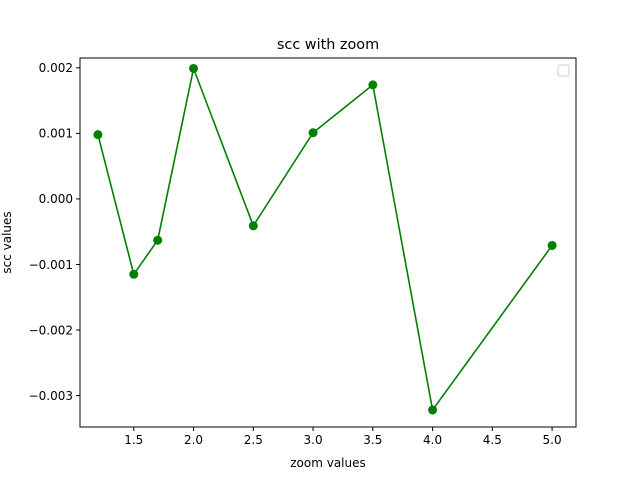 The width and height of the screenshot is (640, 484). What do you see at coordinates (492, 440) in the screenshot?
I see `x-tick-label: 4.5` at bounding box center [492, 440].